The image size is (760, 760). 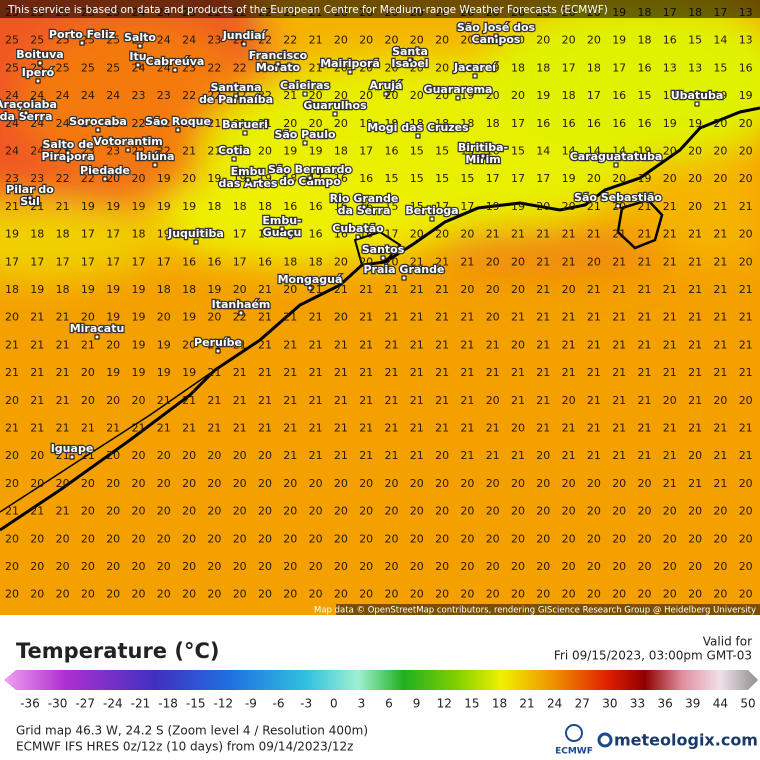 I want to click on city-label: Cubatão, so click(x=358, y=228).